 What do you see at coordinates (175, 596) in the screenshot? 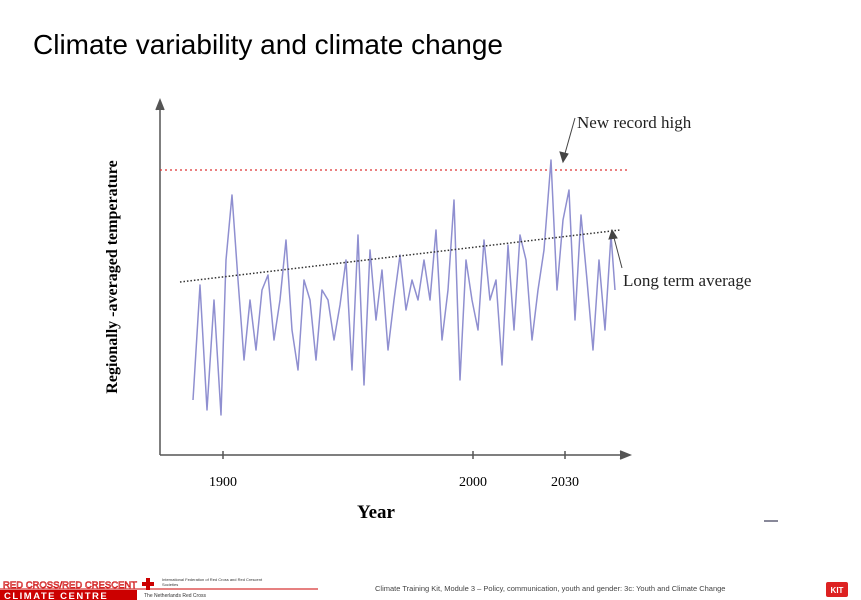
I see `partner-text: The Netherlands Red Cross` at bounding box center [175, 596].